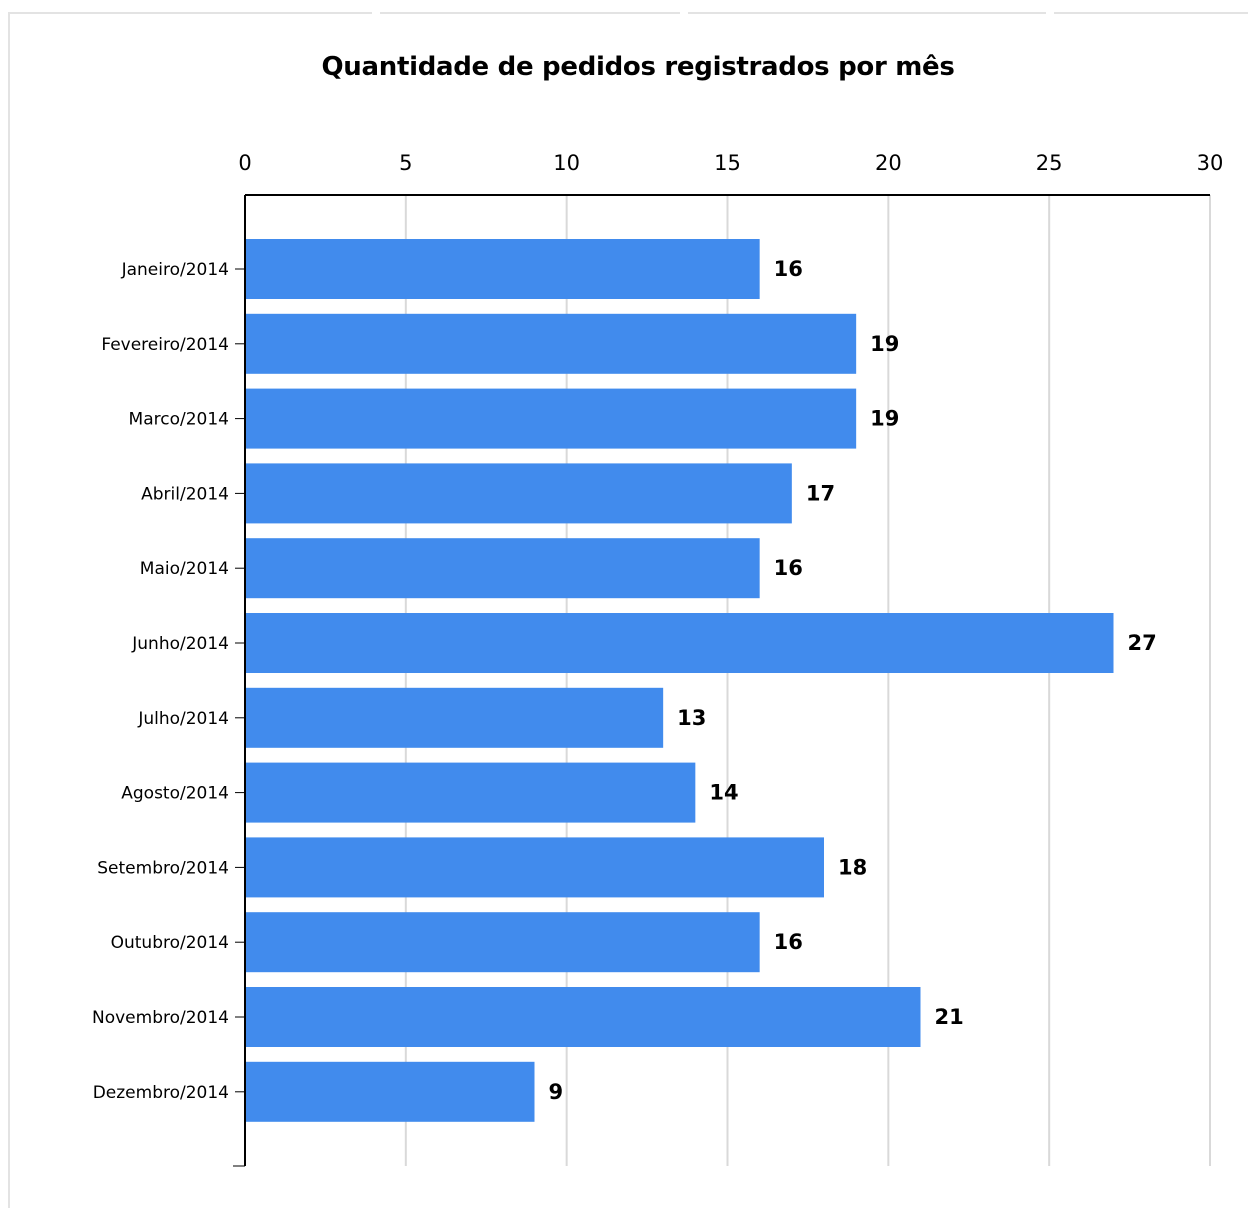  Describe the element at coordinates (405, 163) in the screenshot. I see `x-tick-label: 5` at that location.